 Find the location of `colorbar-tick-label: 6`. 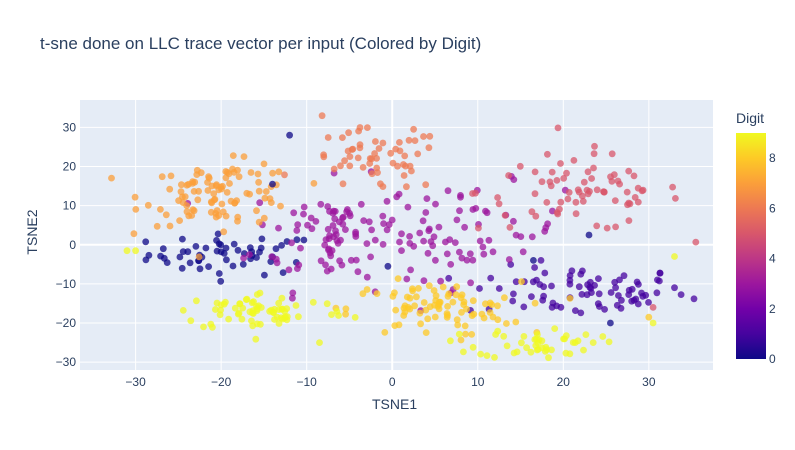

colorbar-tick-label: 6 is located at coordinates (772, 208).